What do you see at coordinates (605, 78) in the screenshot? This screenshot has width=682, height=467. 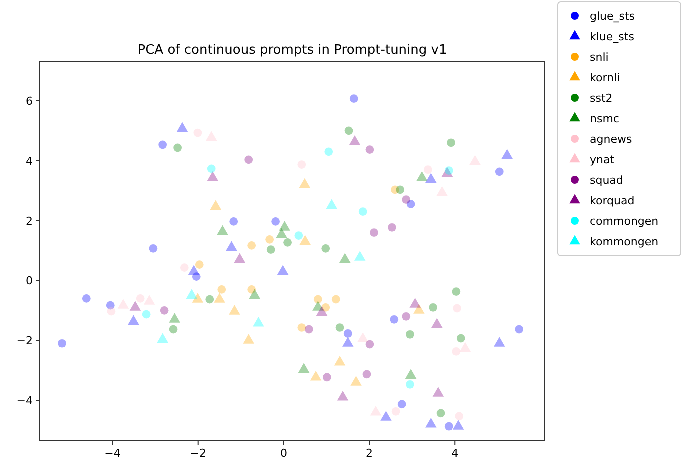 I see `legend-label: kornli` at bounding box center [605, 78].